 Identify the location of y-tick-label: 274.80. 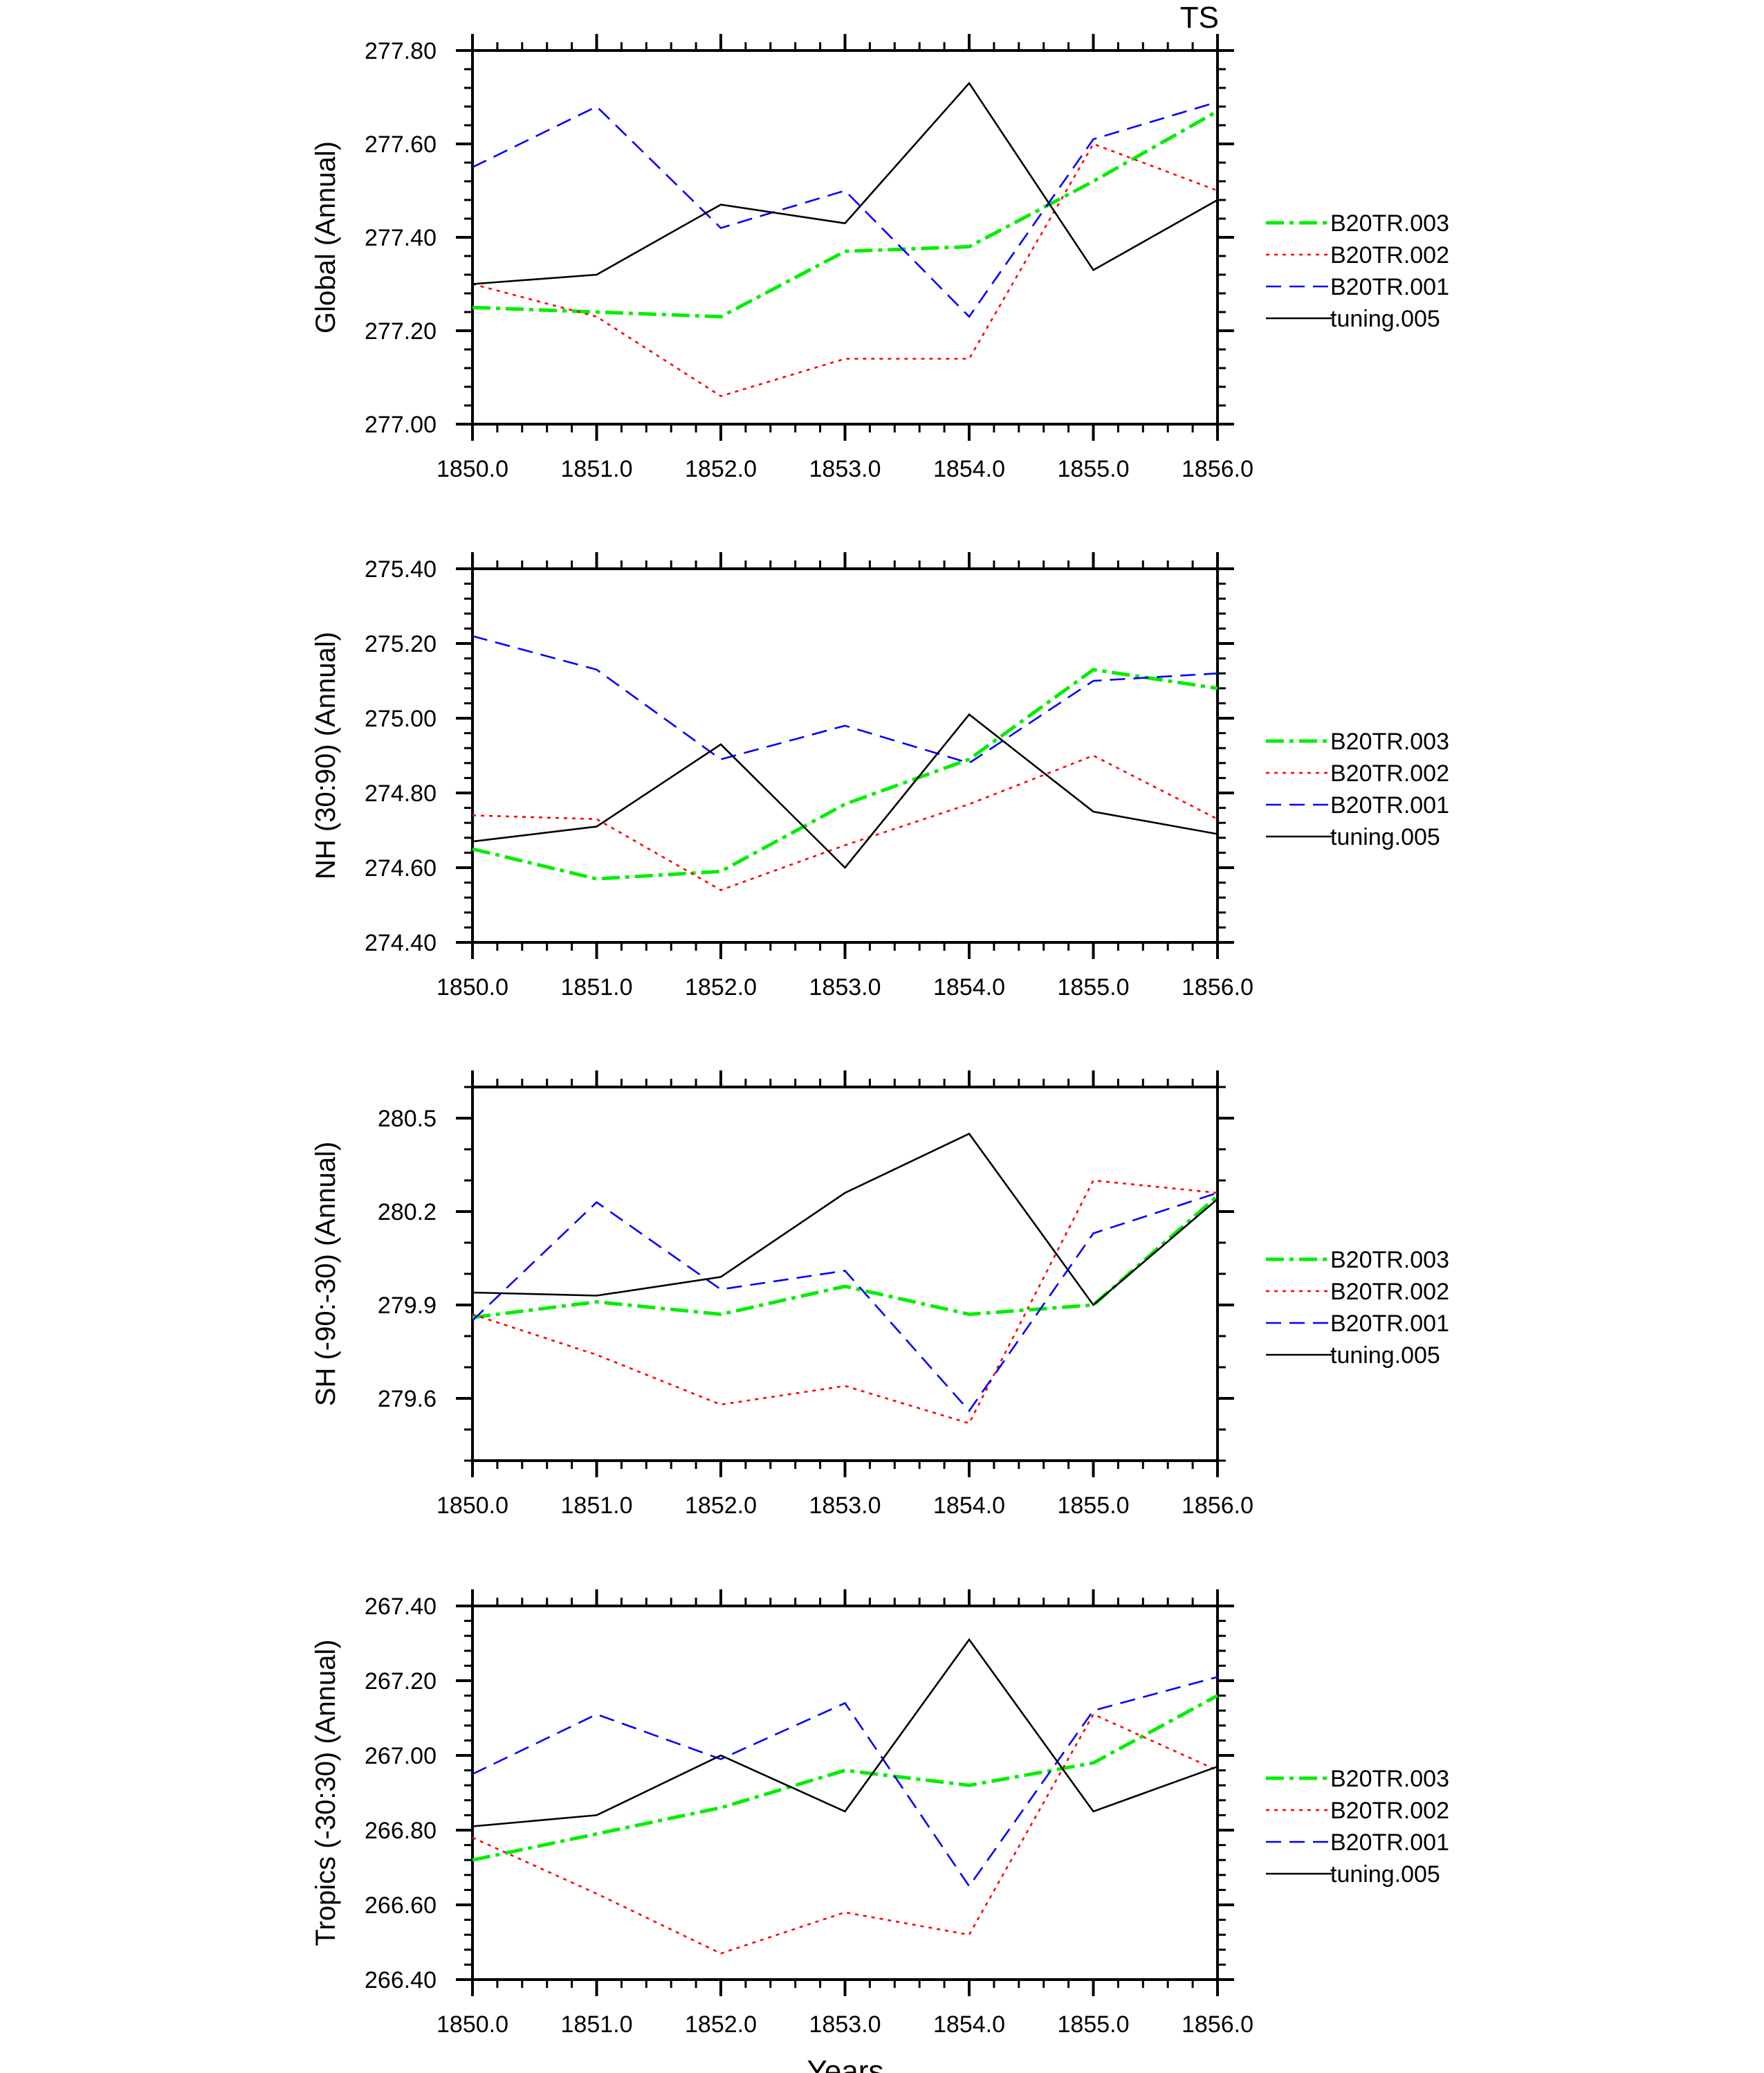
(401, 793).